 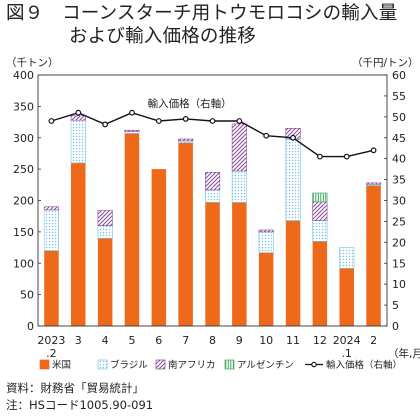 I want to click on right-tick-label-9: 45, so click(x=399, y=138).